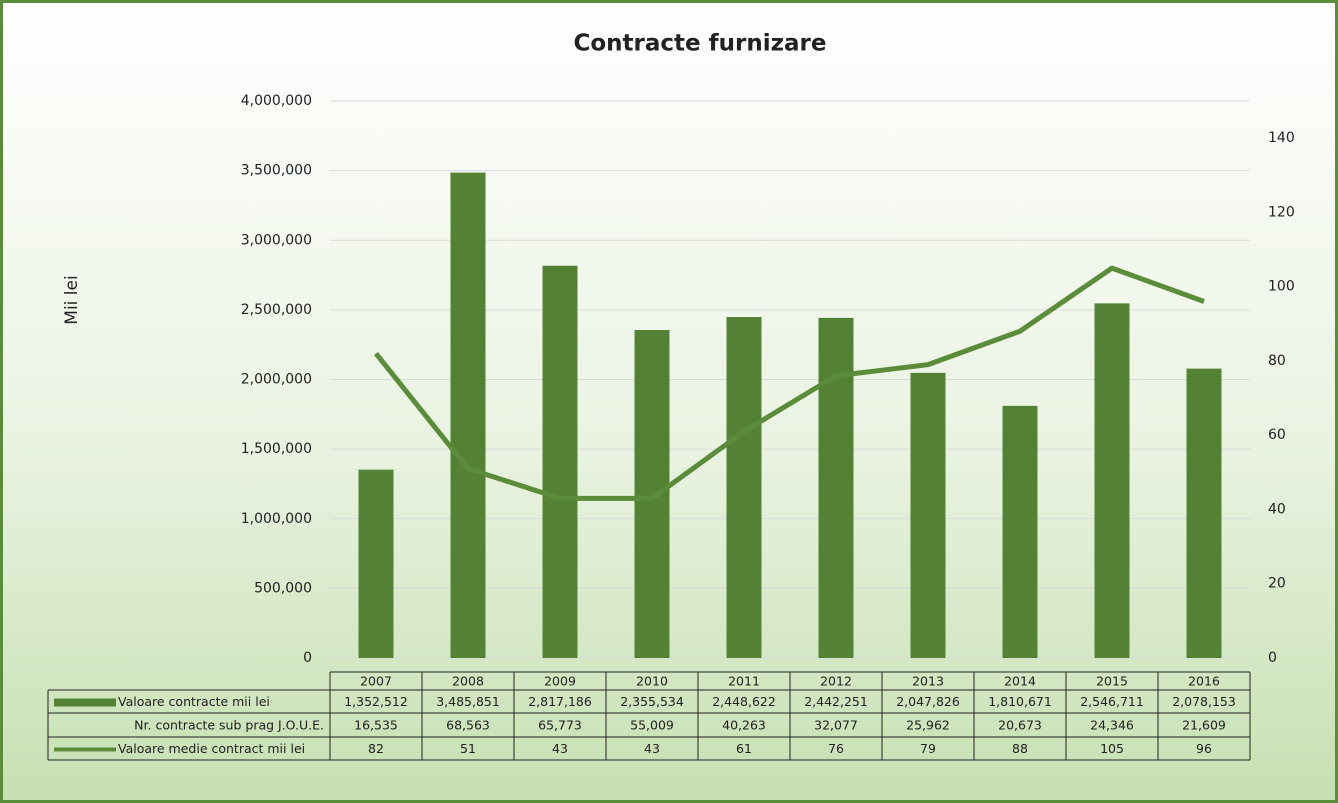 Image resolution: width=1338 pixels, height=803 pixels. I want to click on x-tick-label: 2013, so click(928, 681).